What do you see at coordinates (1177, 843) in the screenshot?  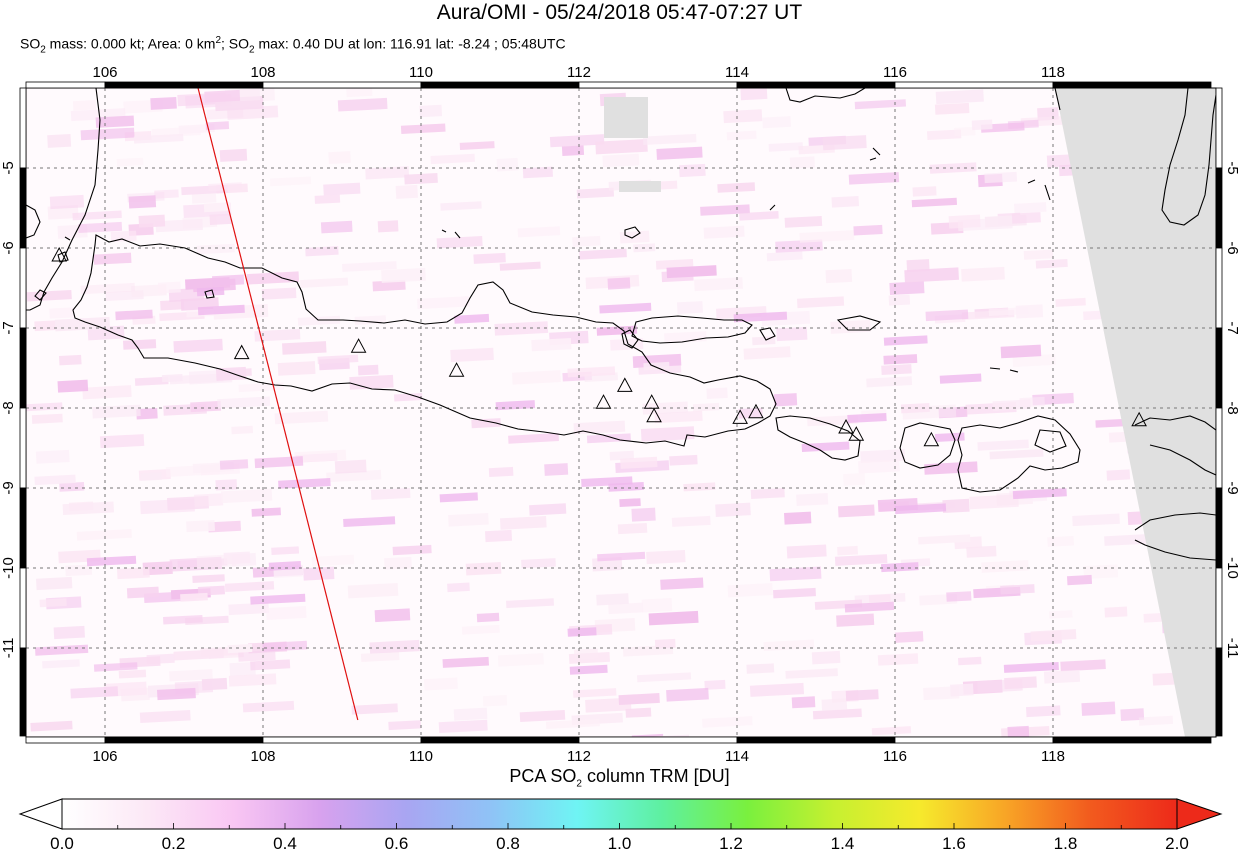 I see `colorbar-tick-label: 2.0` at bounding box center [1177, 843].